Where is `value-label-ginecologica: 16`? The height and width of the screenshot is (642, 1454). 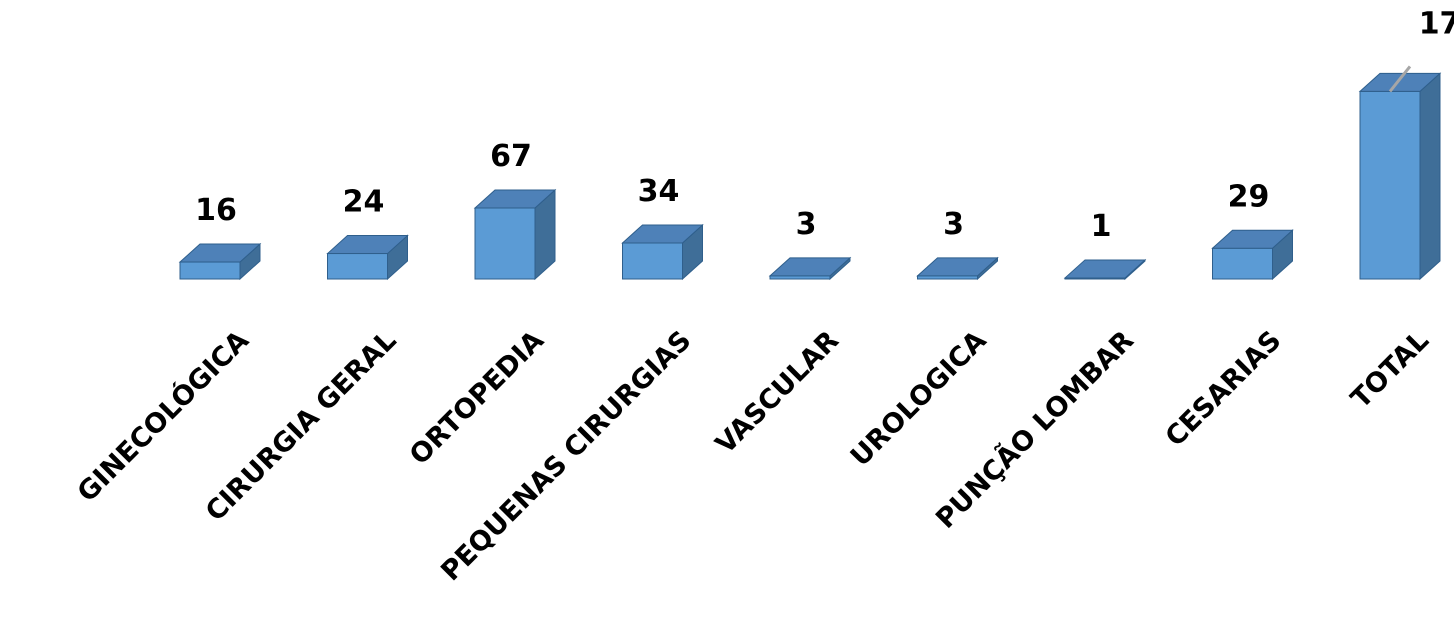
value-label-ginecologica: 16 is located at coordinates (216, 210).